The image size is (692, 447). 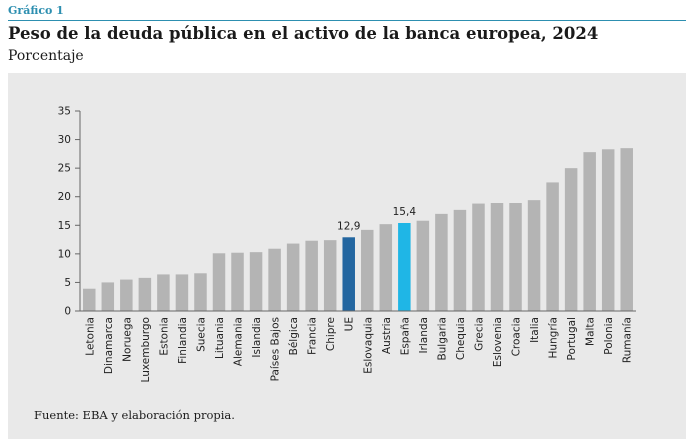 I want to click on y-tick-label: 0, so click(x=67, y=312).